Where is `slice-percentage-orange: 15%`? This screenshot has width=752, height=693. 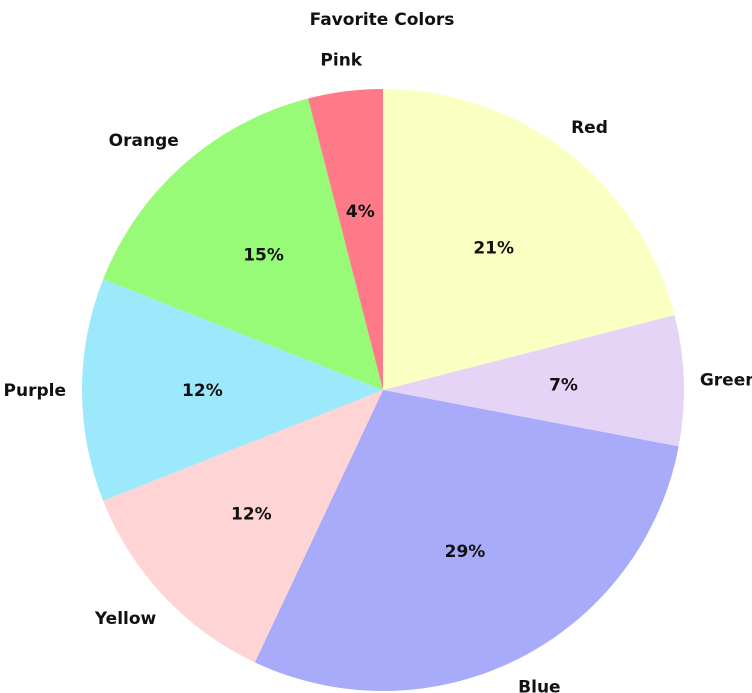 slice-percentage-orange: 15% is located at coordinates (263, 256).